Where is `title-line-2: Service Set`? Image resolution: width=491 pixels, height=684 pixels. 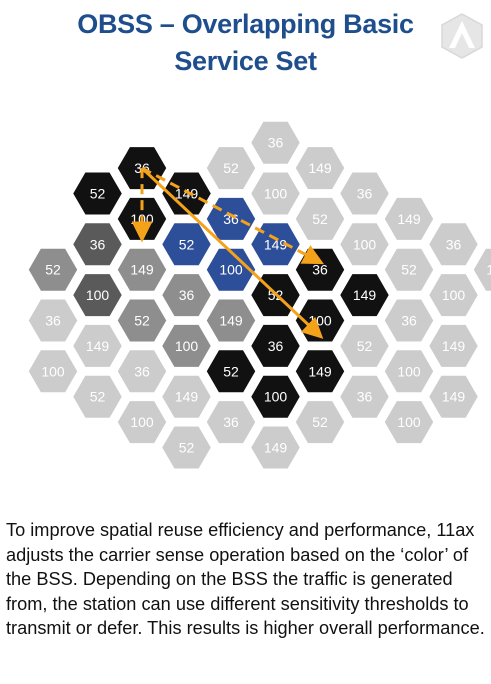
title-line-2: Service Set is located at coordinates (245, 61).